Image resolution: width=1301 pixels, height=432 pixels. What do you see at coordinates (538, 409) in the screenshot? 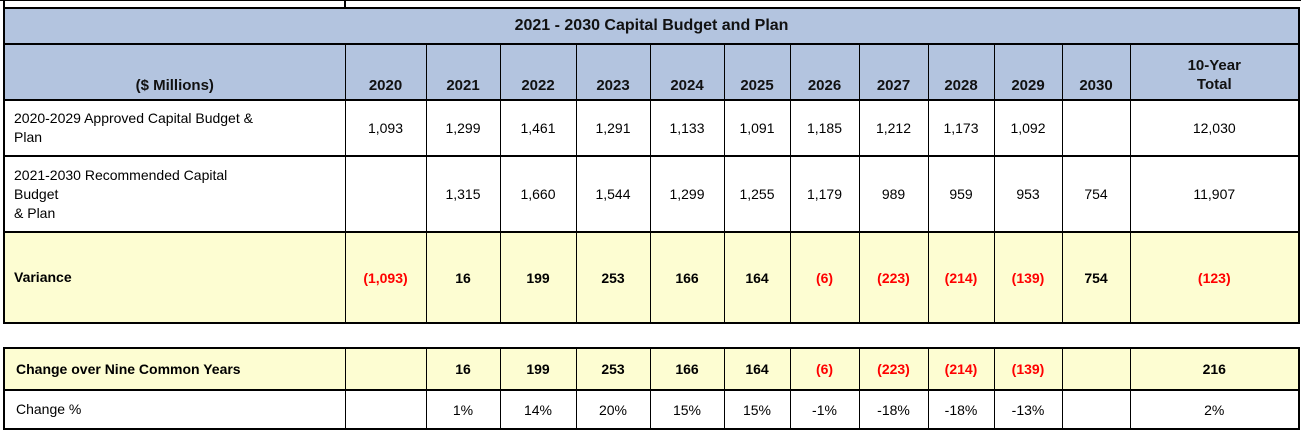
I see `value-cell: 14%` at bounding box center [538, 409].